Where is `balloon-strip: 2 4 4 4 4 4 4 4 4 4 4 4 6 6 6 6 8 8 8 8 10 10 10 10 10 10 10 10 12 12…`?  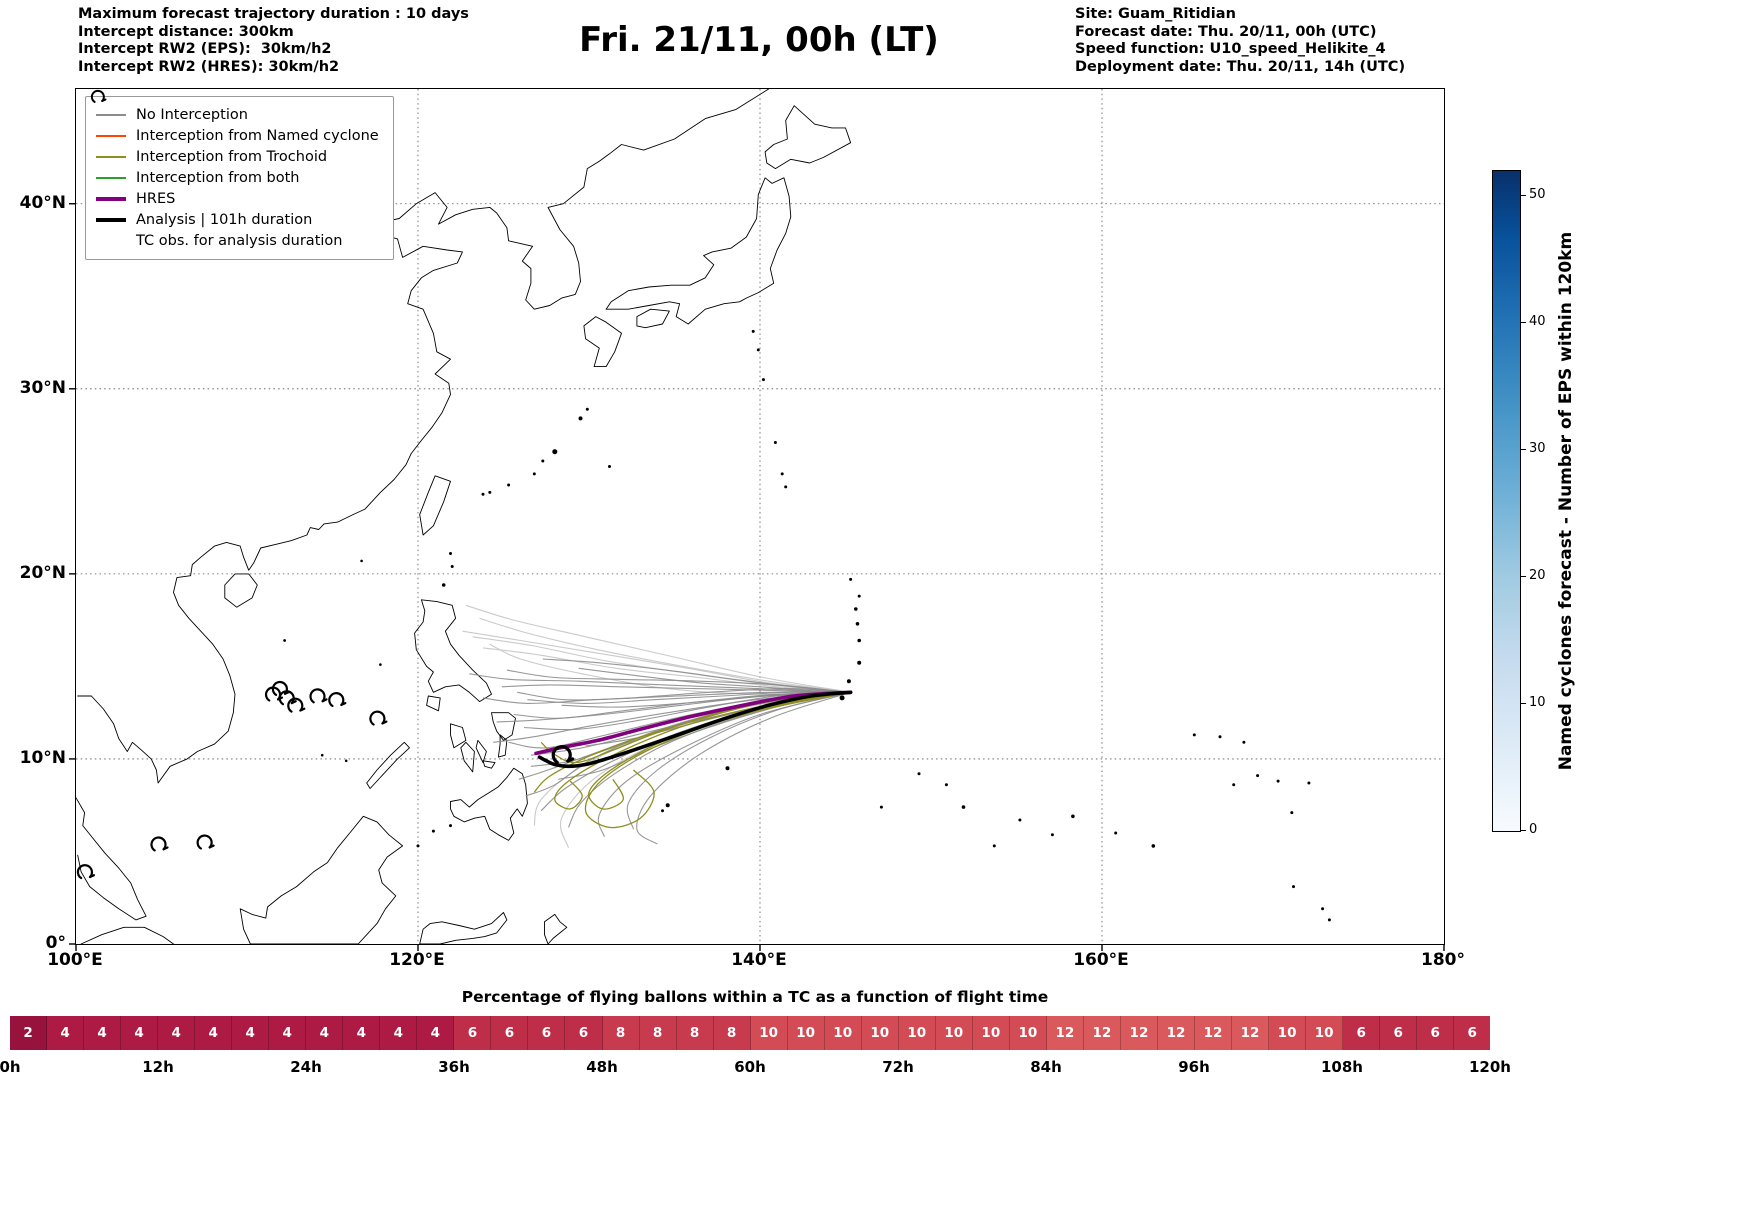
balloon-strip: 2 4 4 4 4 4 4 4 4 4 4 4 6 6 6 6 8 8 8 8 10 10 10 10 10 10 10 10 12 12… is located at coordinates (750, 1033).